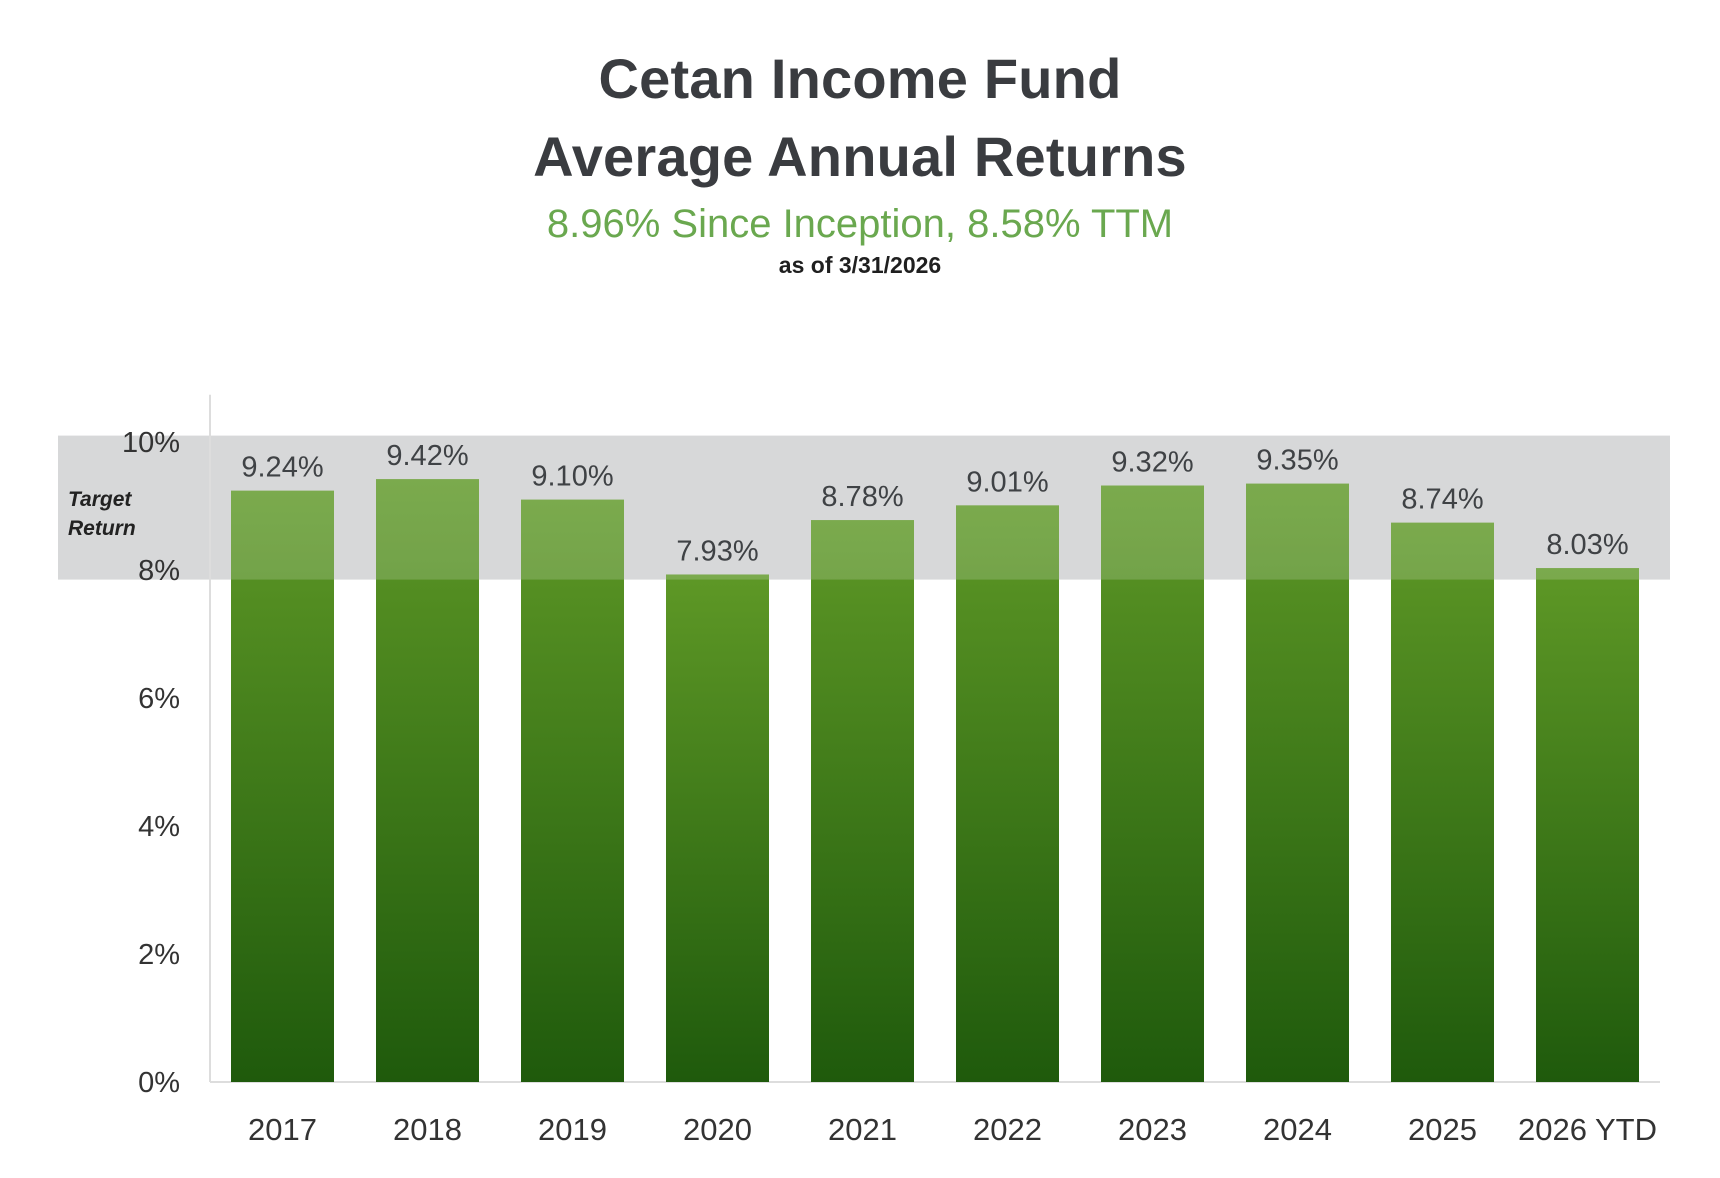 This screenshot has height=1178, width=1720. What do you see at coordinates (151, 443) in the screenshot?
I see `y-tick-label: 10%` at bounding box center [151, 443].